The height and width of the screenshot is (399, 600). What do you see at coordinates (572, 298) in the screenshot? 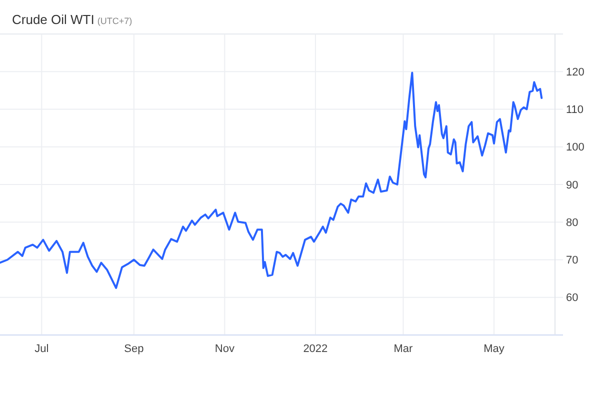
I see `y-tick-label: 60` at bounding box center [572, 298].